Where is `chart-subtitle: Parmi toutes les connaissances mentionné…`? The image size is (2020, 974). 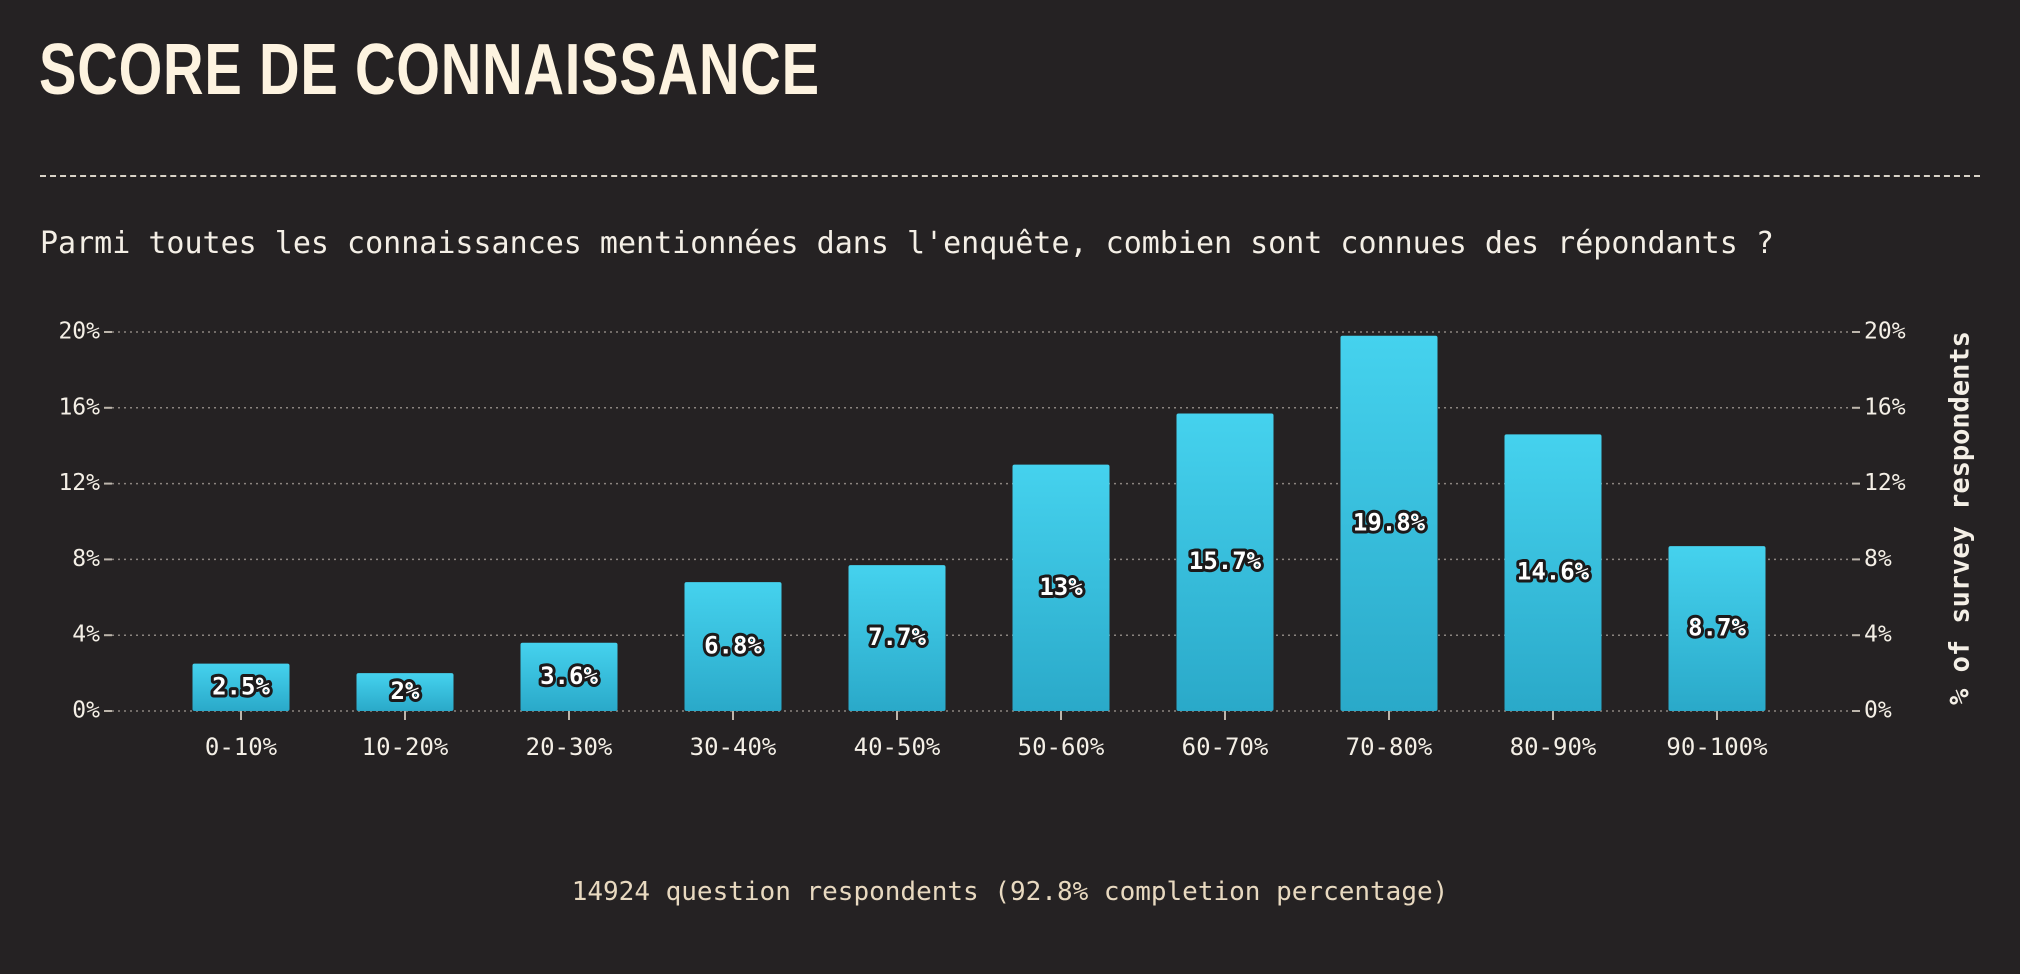 chart-subtitle: Parmi toutes les connaissances mentionné… is located at coordinates (907, 243).